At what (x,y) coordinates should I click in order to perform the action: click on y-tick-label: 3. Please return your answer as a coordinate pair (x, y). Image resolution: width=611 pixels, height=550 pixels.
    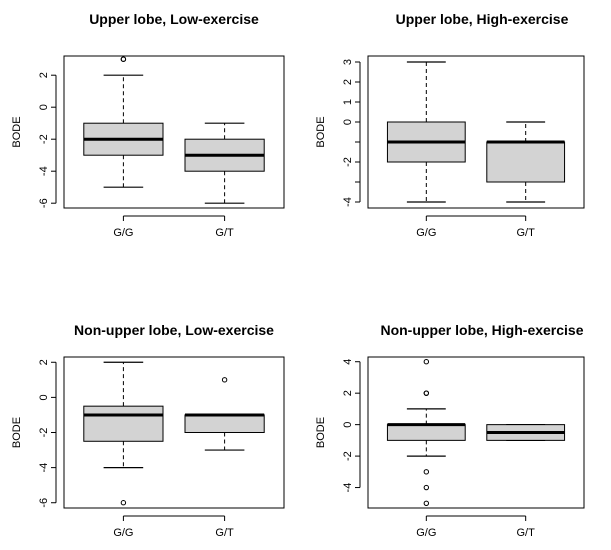
    Looking at the image, I should click on (348, 62).